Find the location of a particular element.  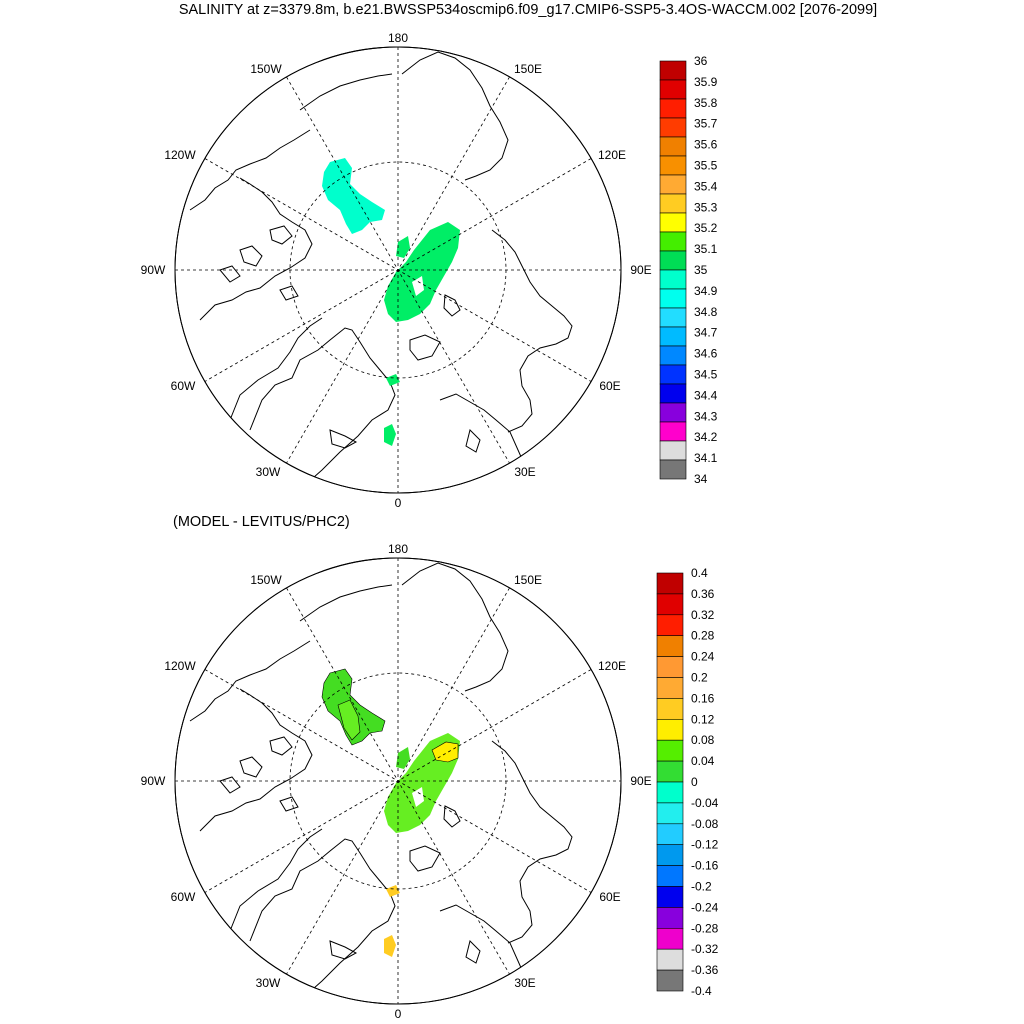

bottom-colorbar-label: -0.28 is located at coordinates (705, 928).